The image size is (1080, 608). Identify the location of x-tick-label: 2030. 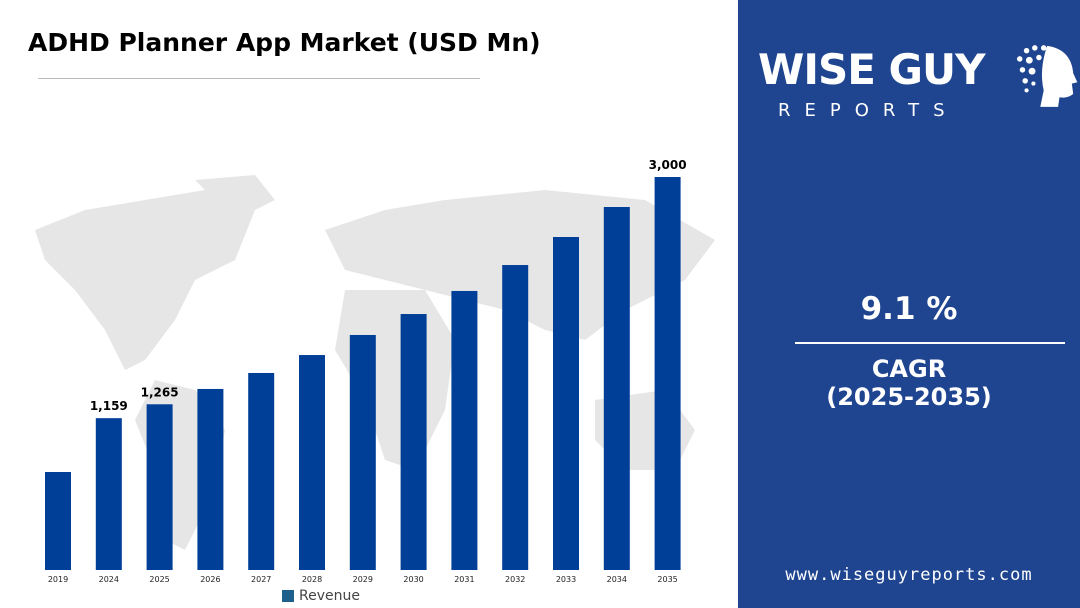
(413, 579).